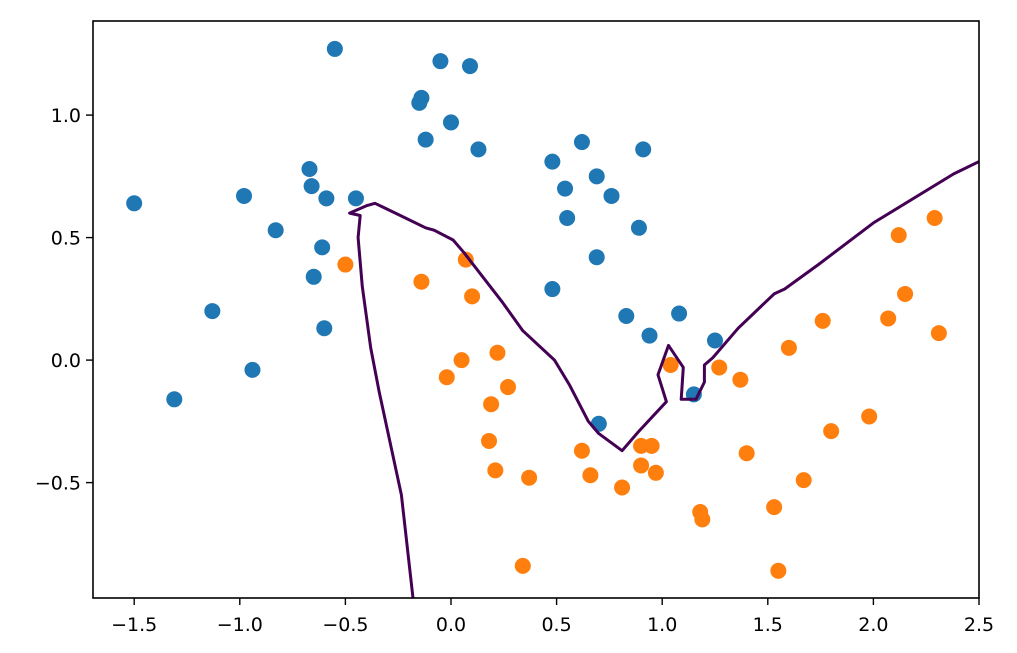  Describe the element at coordinates (66, 116) in the screenshot. I see `y-tick-label: 1.0` at that location.